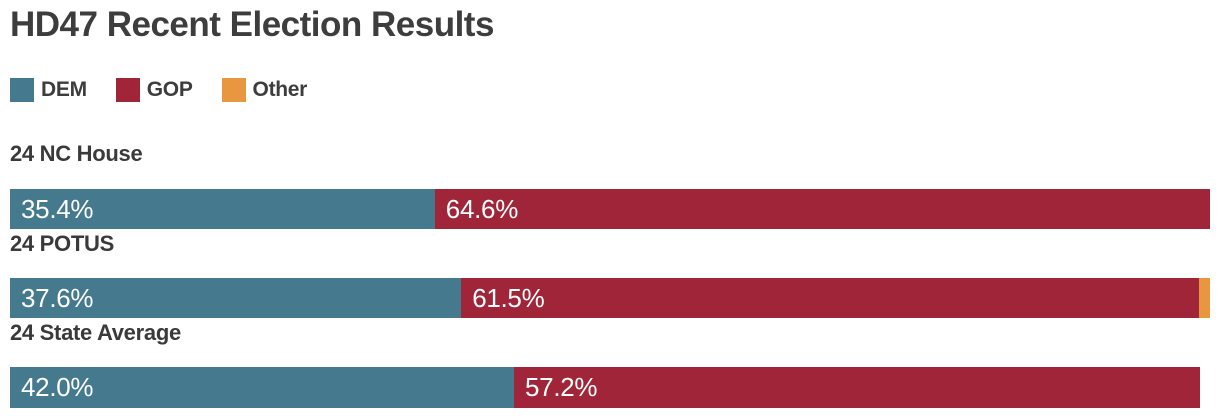 This screenshot has height=418, width=1220. Describe the element at coordinates (233, 90) in the screenshot. I see `other-swatch-icon` at that location.